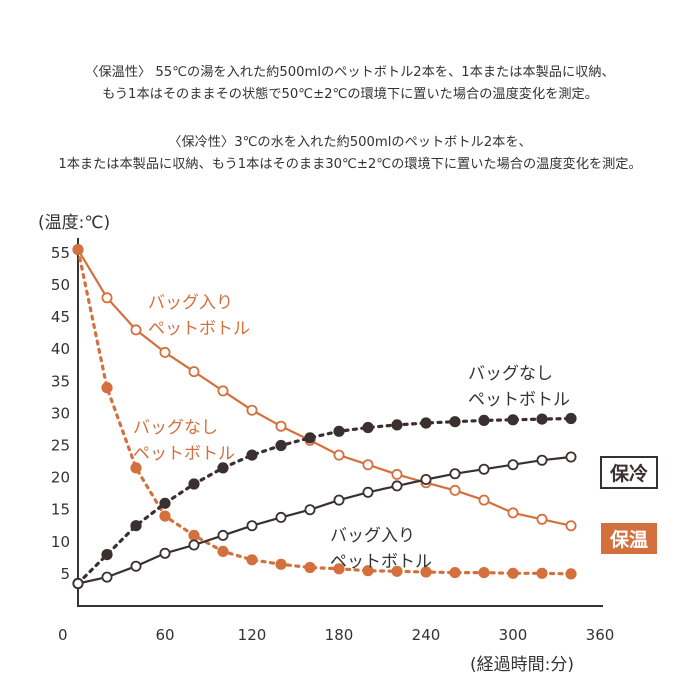  I want to click on x-axis-title: (経過時間:分), so click(522, 665).